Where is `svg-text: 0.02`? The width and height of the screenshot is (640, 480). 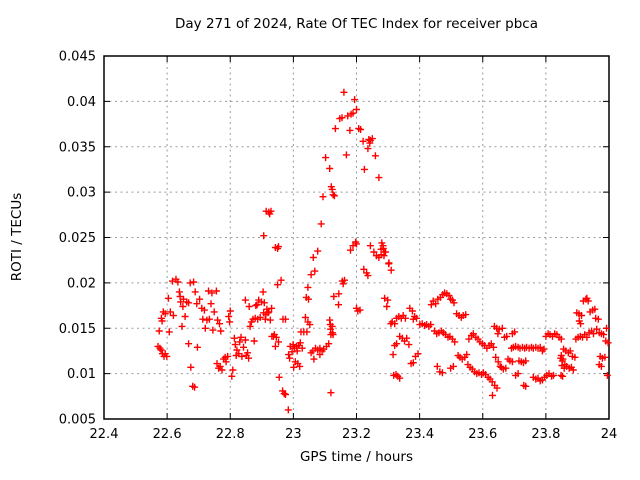 svg-text: 0.02 is located at coordinates (81, 283).